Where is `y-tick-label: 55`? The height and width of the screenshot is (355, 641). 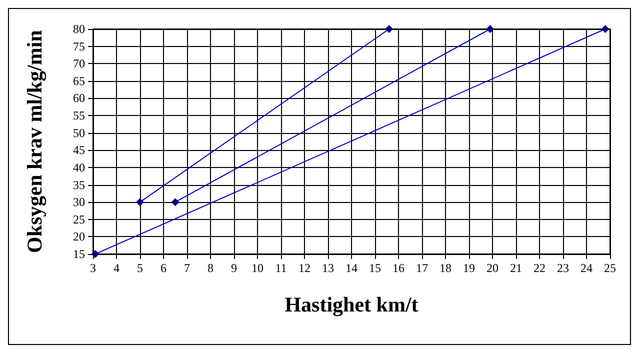 y-tick-label: 55 is located at coordinates (79, 115).